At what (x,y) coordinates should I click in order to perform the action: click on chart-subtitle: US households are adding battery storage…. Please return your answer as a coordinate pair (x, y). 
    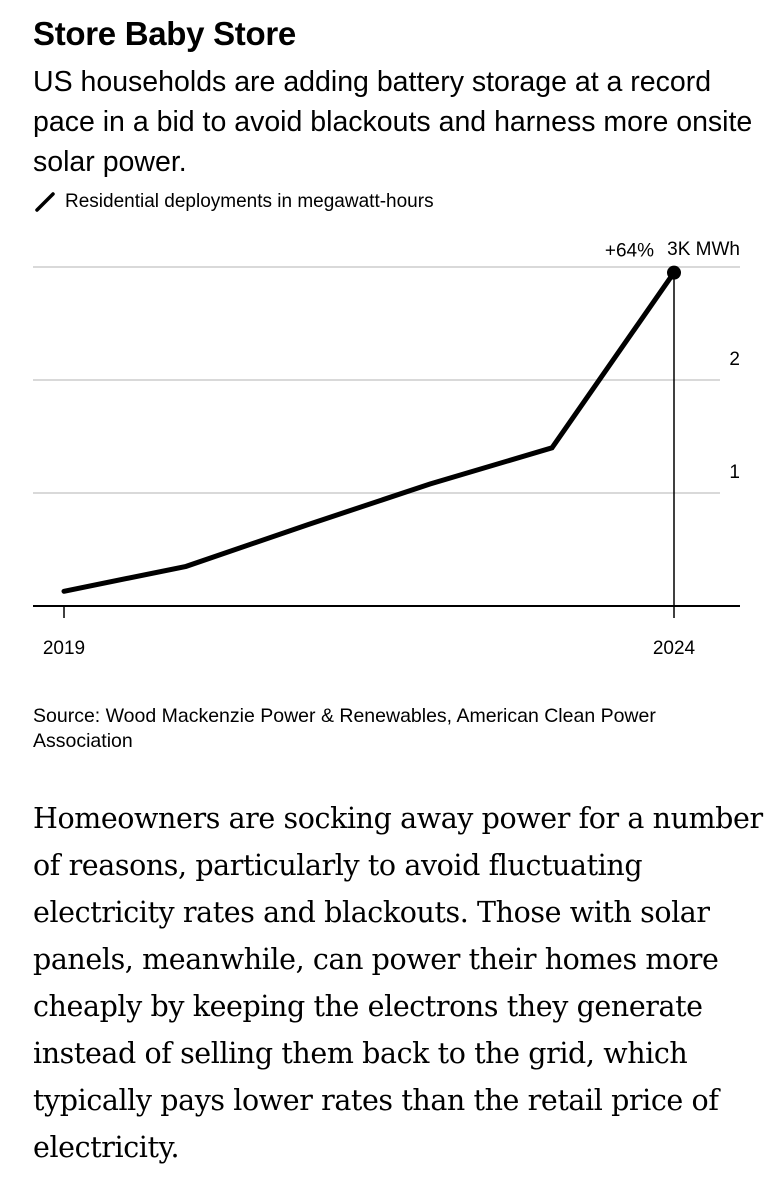
    Looking at the image, I should click on (393, 122).